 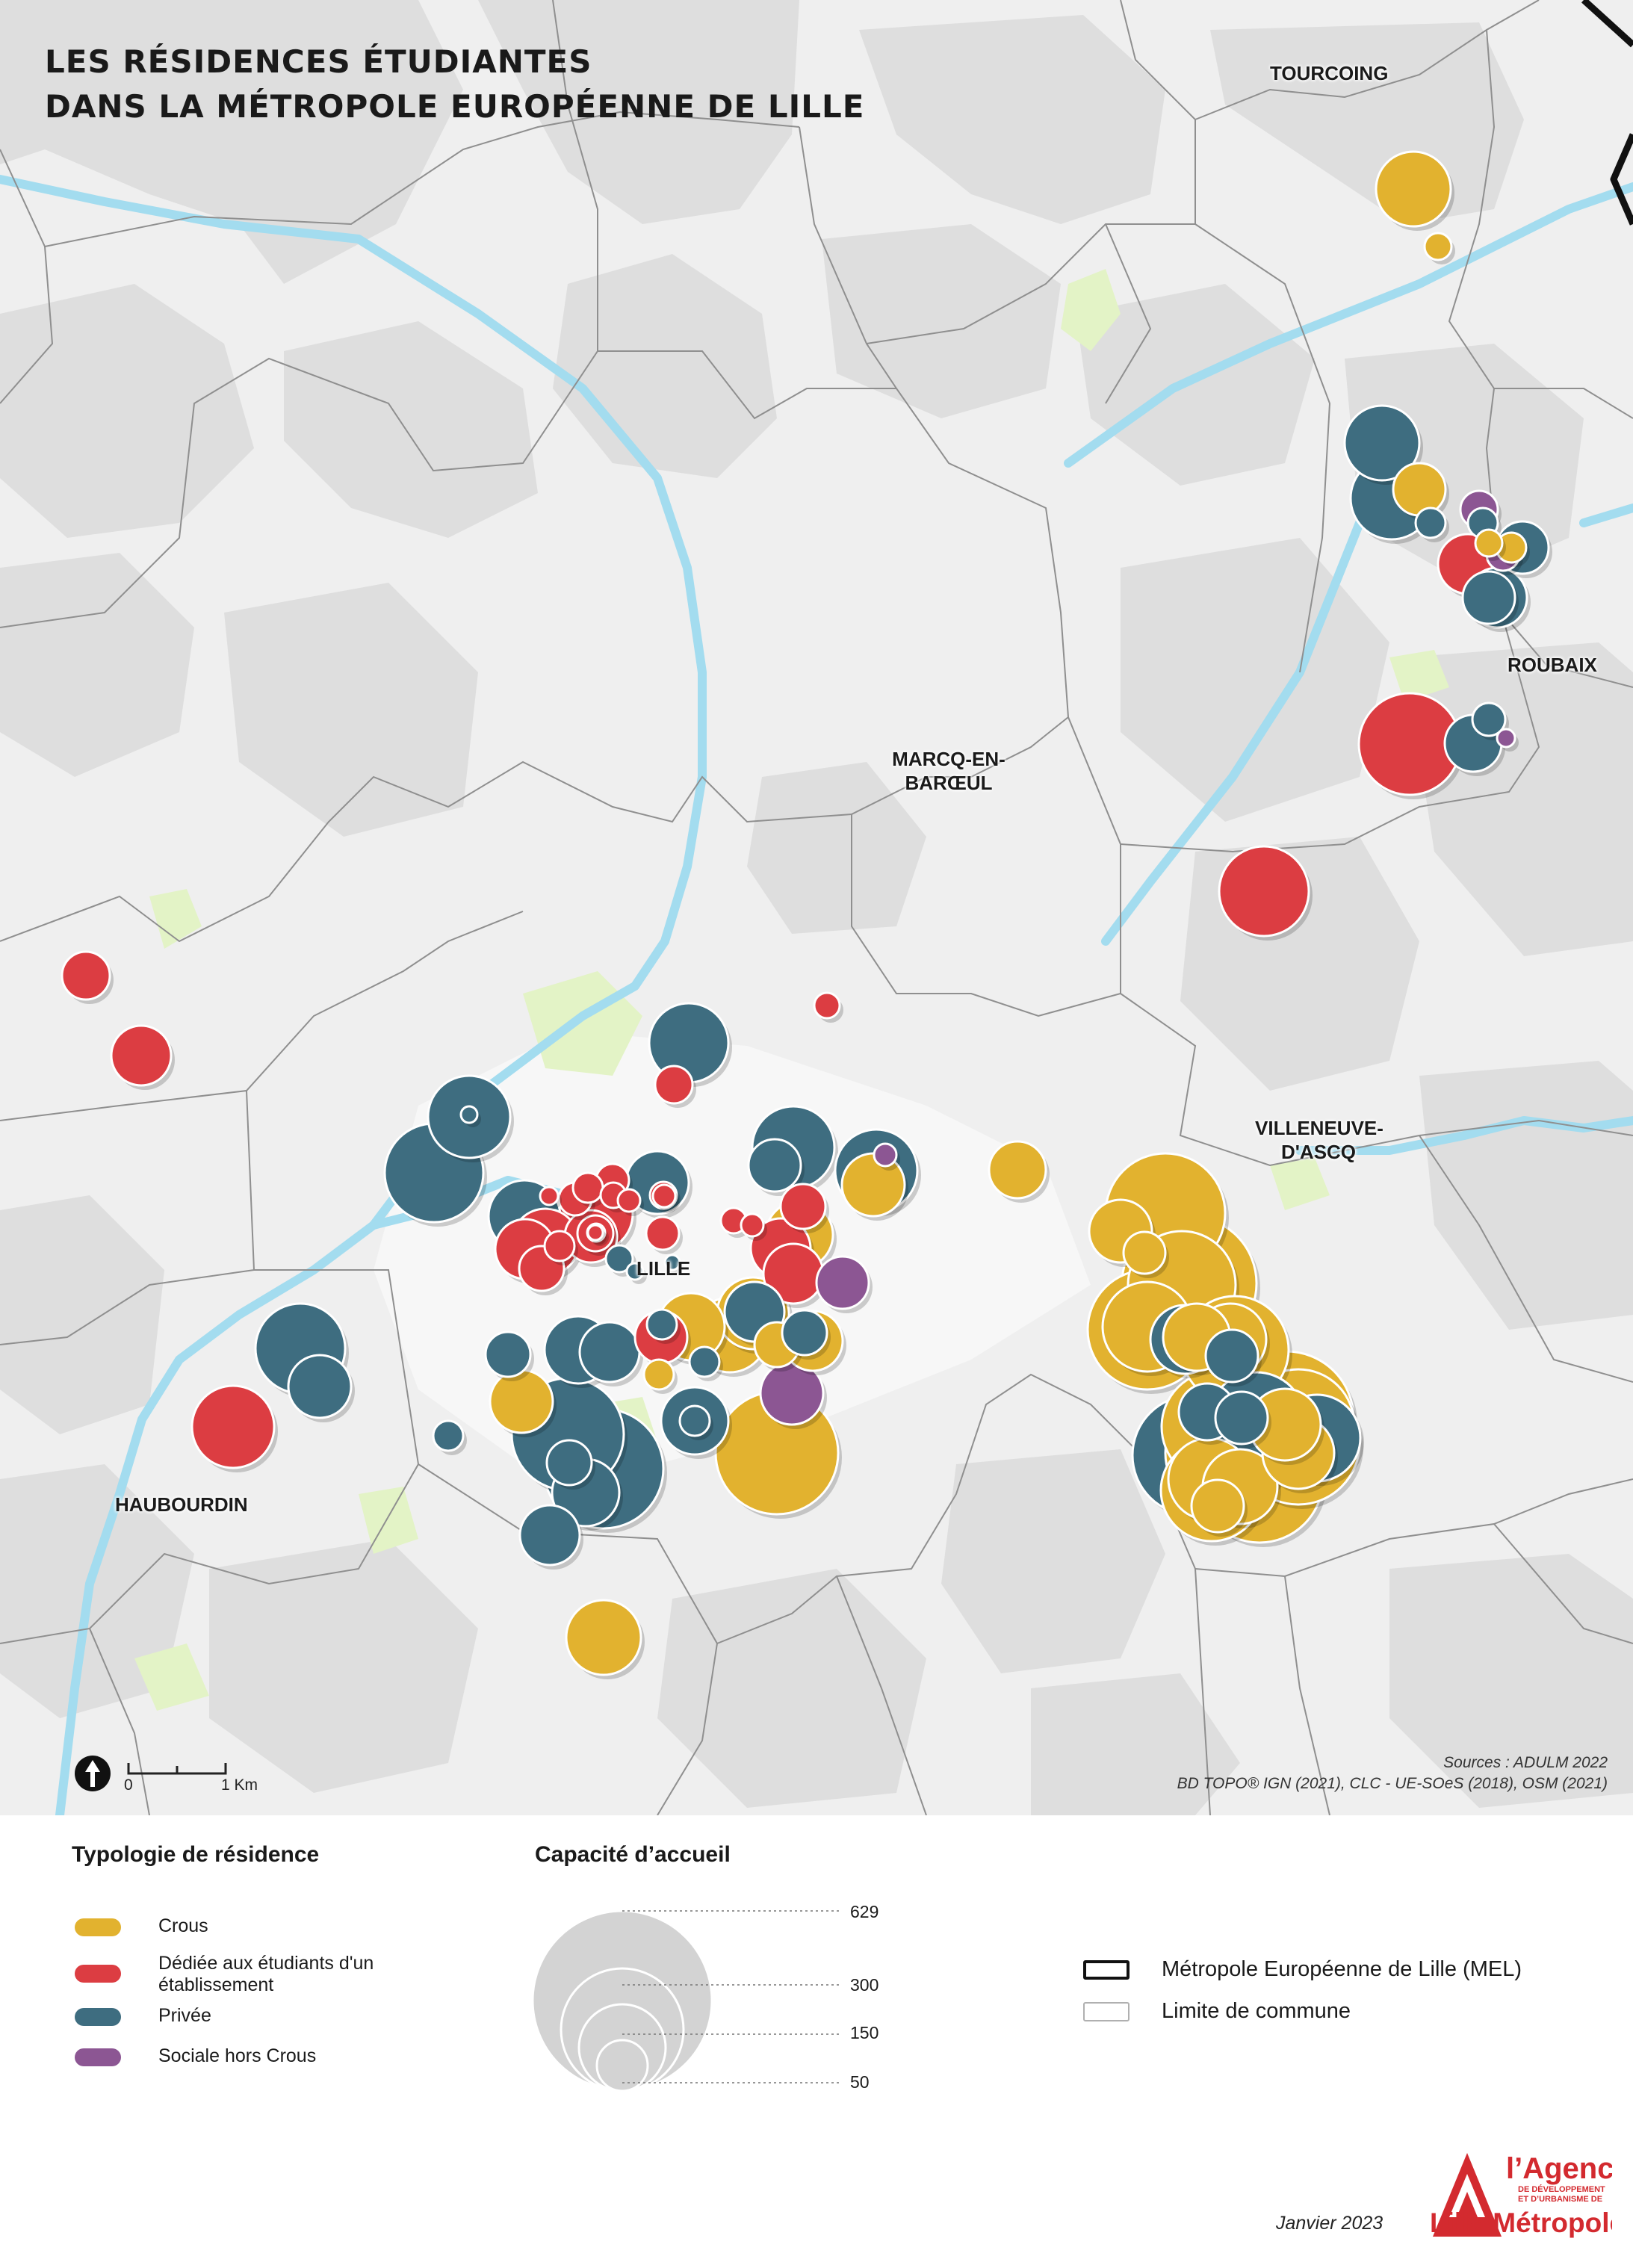 What do you see at coordinates (1106, 1970) in the screenshot?
I see `swatch-mel-boundary` at bounding box center [1106, 1970].